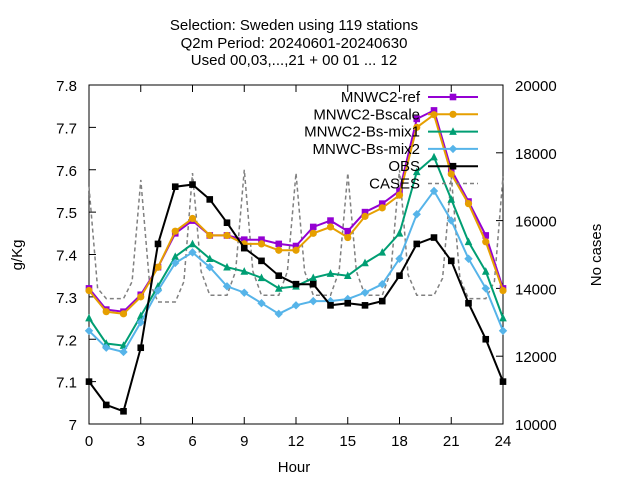 Image resolution: width=640 pixels, height=480 pixels. What do you see at coordinates (294, 43) in the screenshot?
I see `chart-title-line-2: Q2m Period: 20240601-20240630` at bounding box center [294, 43].